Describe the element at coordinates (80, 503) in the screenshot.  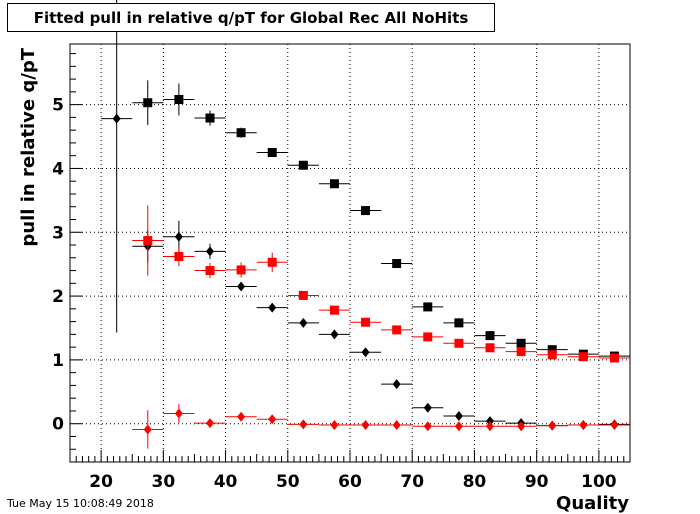
I see `timestamp: Tue May 15 10:08:49 2018` at that location.